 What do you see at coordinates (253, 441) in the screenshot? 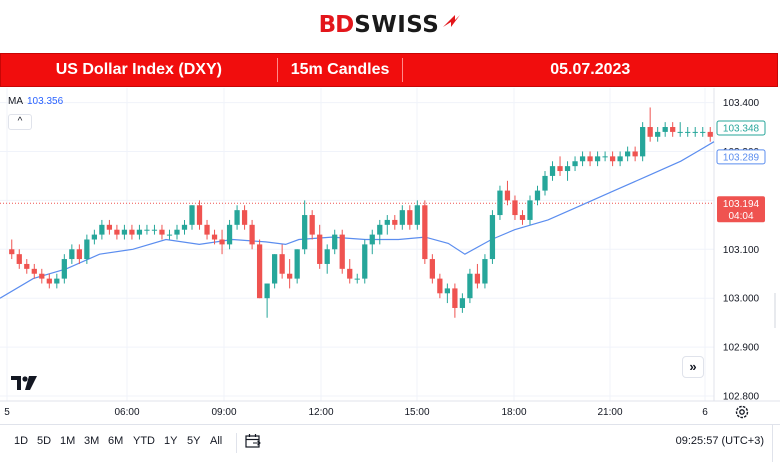
I see `date-range-icon` at bounding box center [253, 441].